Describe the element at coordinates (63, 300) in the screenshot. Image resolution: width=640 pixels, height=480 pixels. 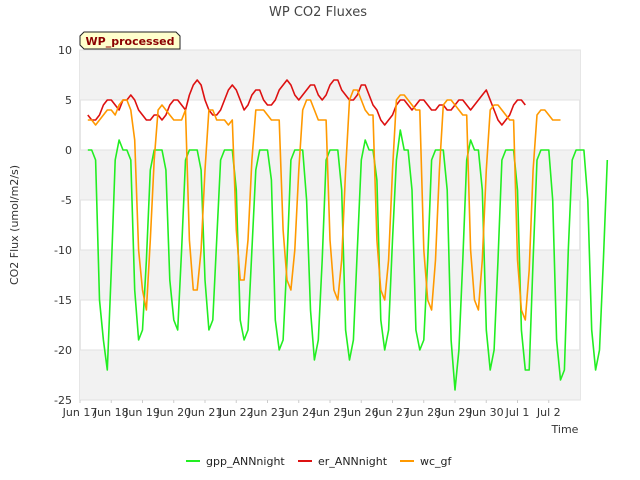
I see `y-tick-label: -15` at that location.